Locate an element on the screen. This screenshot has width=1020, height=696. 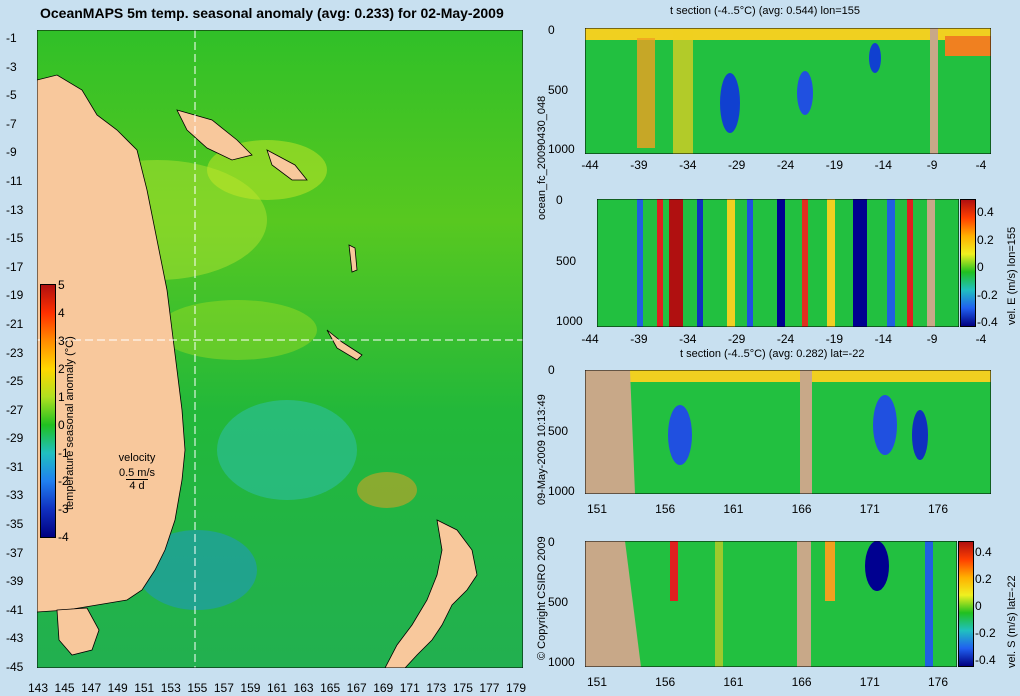
panel2-colorbar-tick: -0.4 is located at coordinates (987, 322).